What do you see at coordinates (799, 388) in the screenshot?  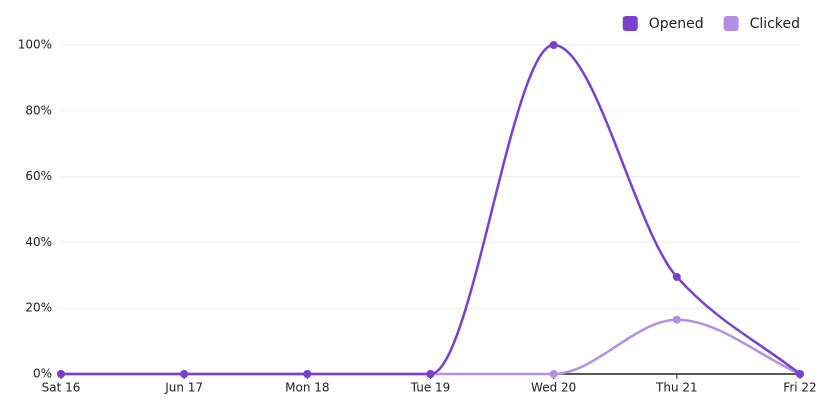 I see `x-tick-label: Fri 22` at bounding box center [799, 388].